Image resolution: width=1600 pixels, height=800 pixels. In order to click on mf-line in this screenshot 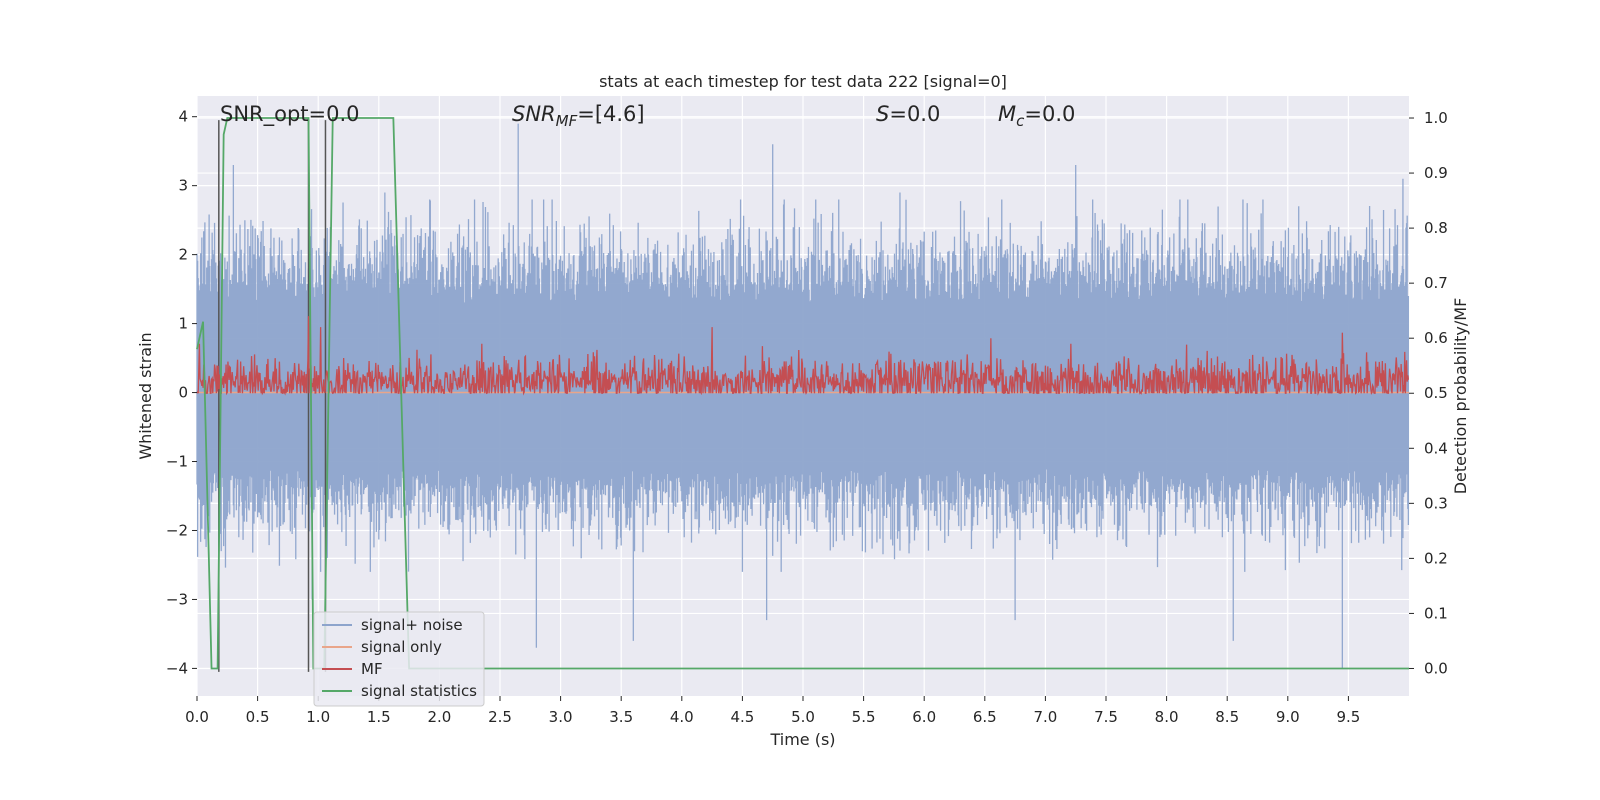, I will do `click(803, 356)`.